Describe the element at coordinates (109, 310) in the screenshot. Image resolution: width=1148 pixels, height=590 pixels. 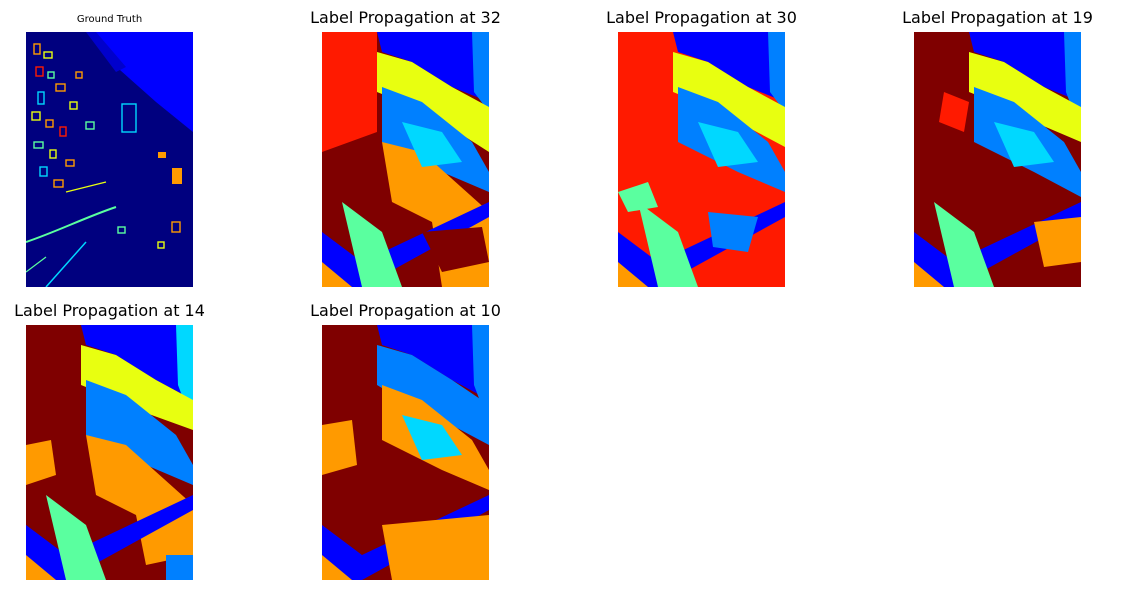
I see `panel-title: Label Propagation at 14` at that location.